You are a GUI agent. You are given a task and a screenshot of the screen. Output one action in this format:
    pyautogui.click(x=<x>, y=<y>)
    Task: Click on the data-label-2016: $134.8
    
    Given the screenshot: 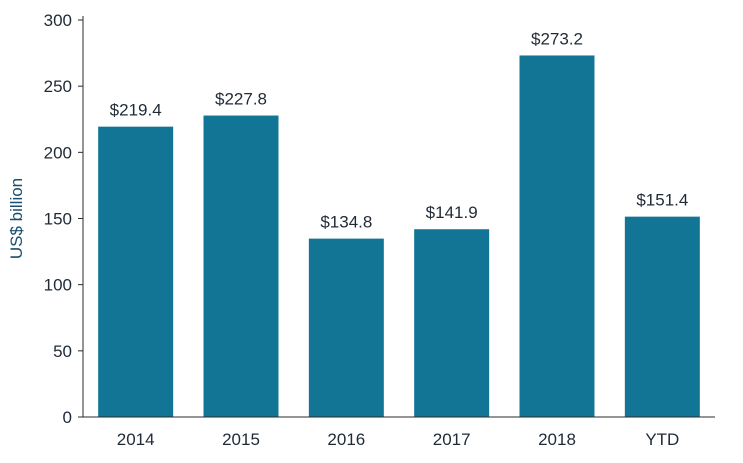 What is the action you would take?
    pyautogui.click(x=346, y=222)
    